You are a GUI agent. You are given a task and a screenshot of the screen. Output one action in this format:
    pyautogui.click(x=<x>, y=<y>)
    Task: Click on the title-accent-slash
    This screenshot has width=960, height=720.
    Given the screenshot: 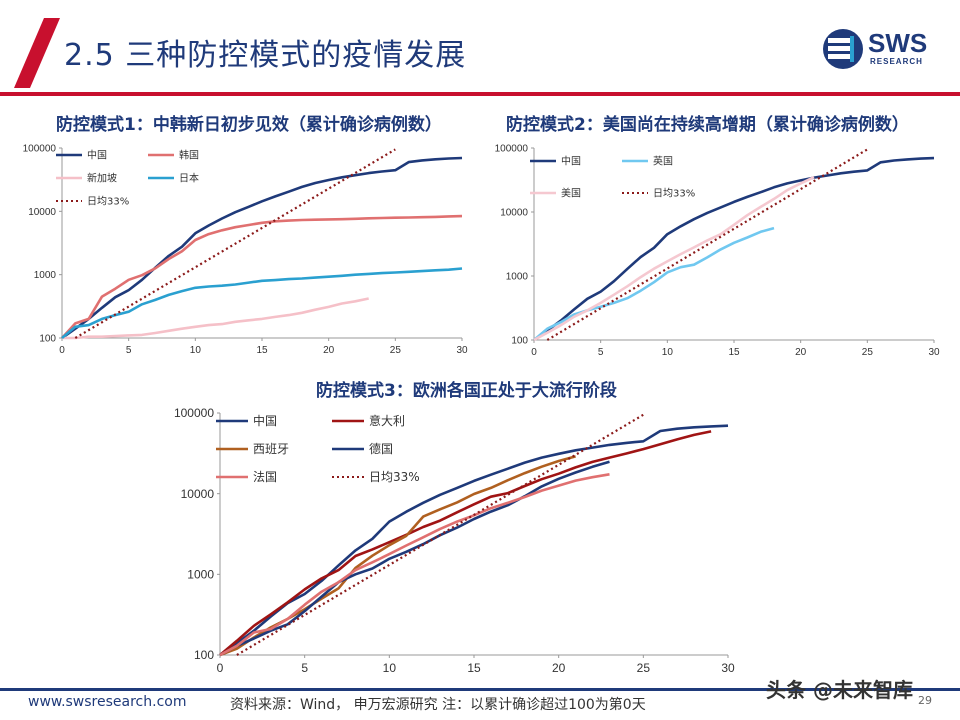 What is the action you would take?
    pyautogui.click(x=37, y=53)
    